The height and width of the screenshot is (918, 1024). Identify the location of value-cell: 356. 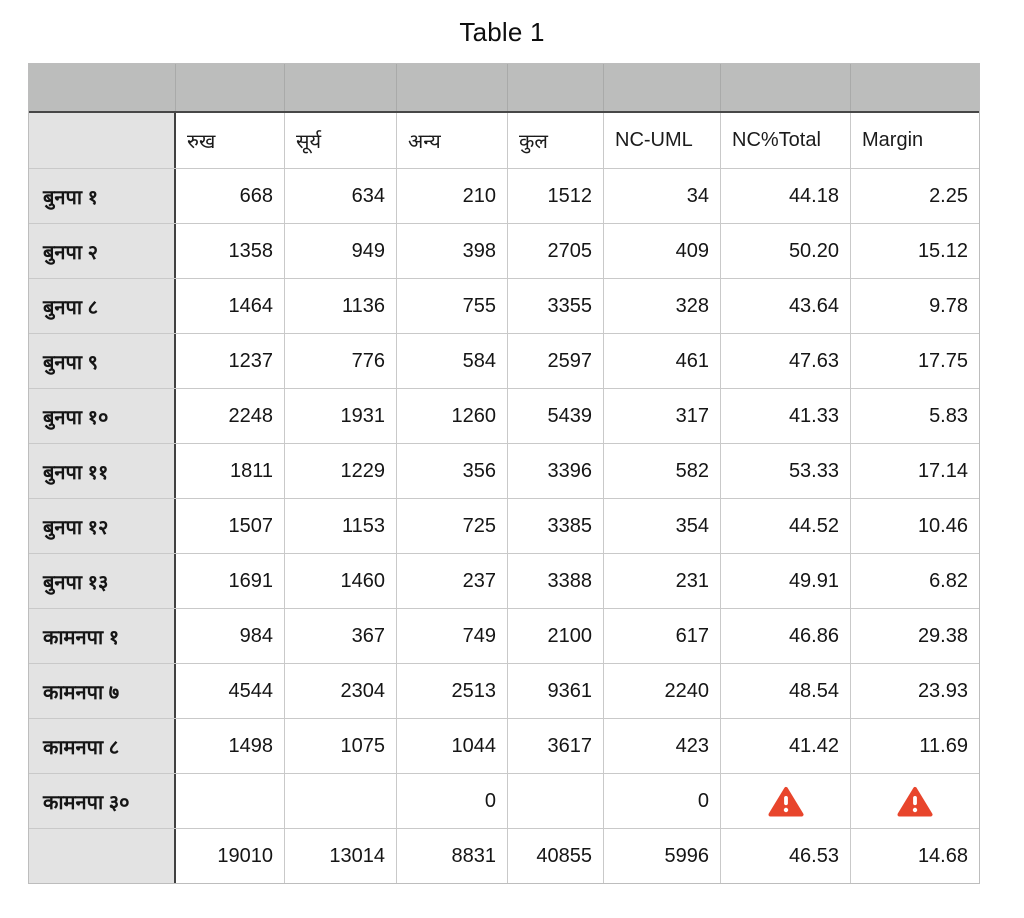
(452, 471).